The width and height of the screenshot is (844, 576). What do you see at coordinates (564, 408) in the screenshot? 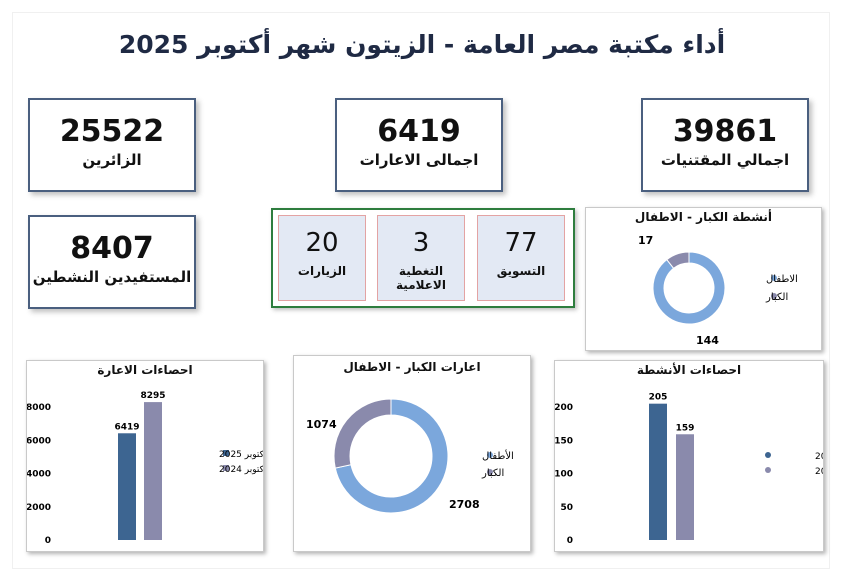
I see `y-tick-label: 200` at bounding box center [564, 408].